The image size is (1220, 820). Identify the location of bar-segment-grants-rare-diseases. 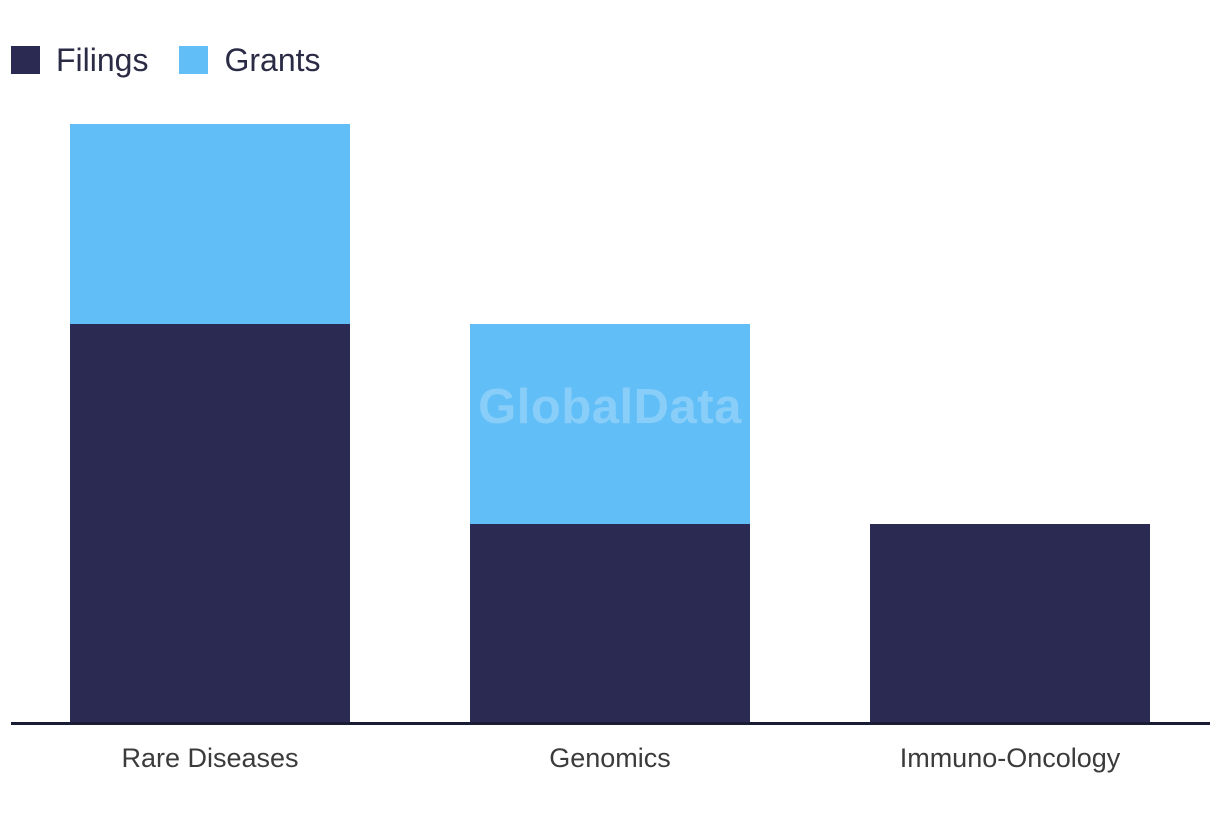
(210, 224).